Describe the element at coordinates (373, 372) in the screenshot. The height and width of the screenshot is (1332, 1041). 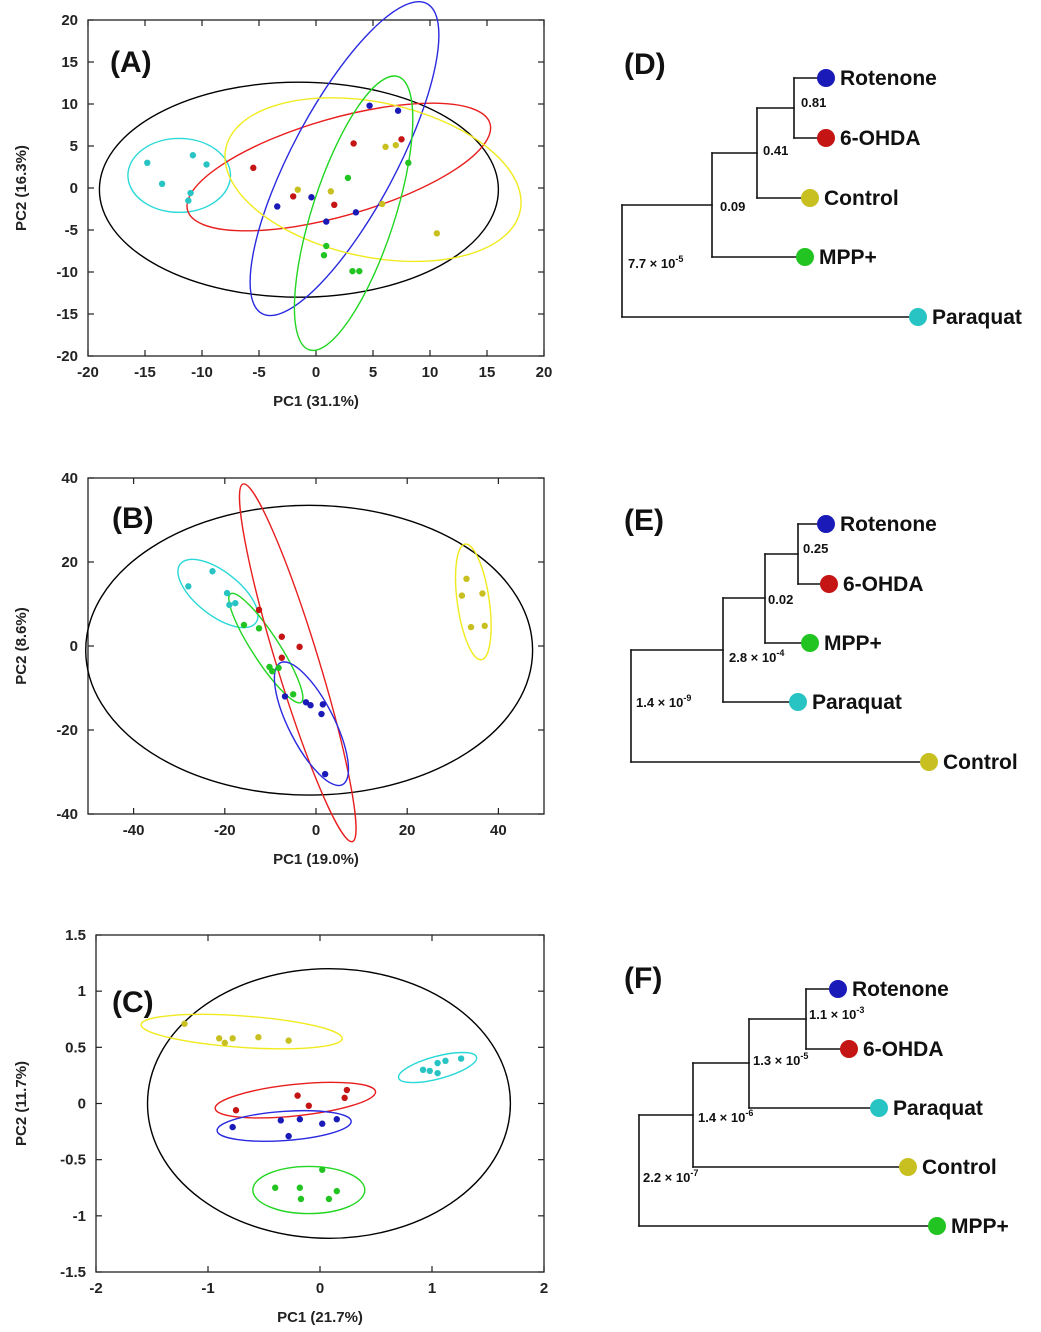
I see `x-tick-label: 5` at that location.